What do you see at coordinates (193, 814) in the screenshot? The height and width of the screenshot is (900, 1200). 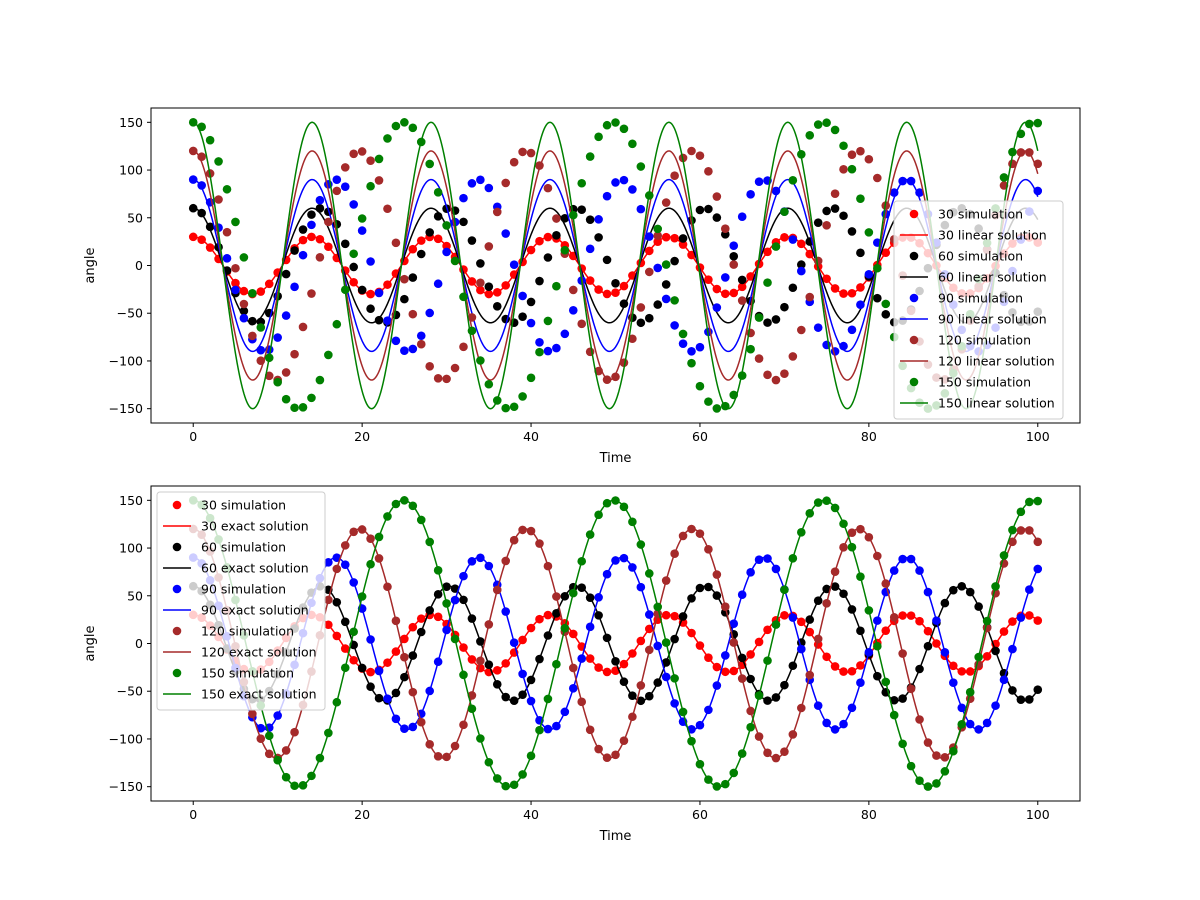 I see `x-tick-label: 0` at bounding box center [193, 814].